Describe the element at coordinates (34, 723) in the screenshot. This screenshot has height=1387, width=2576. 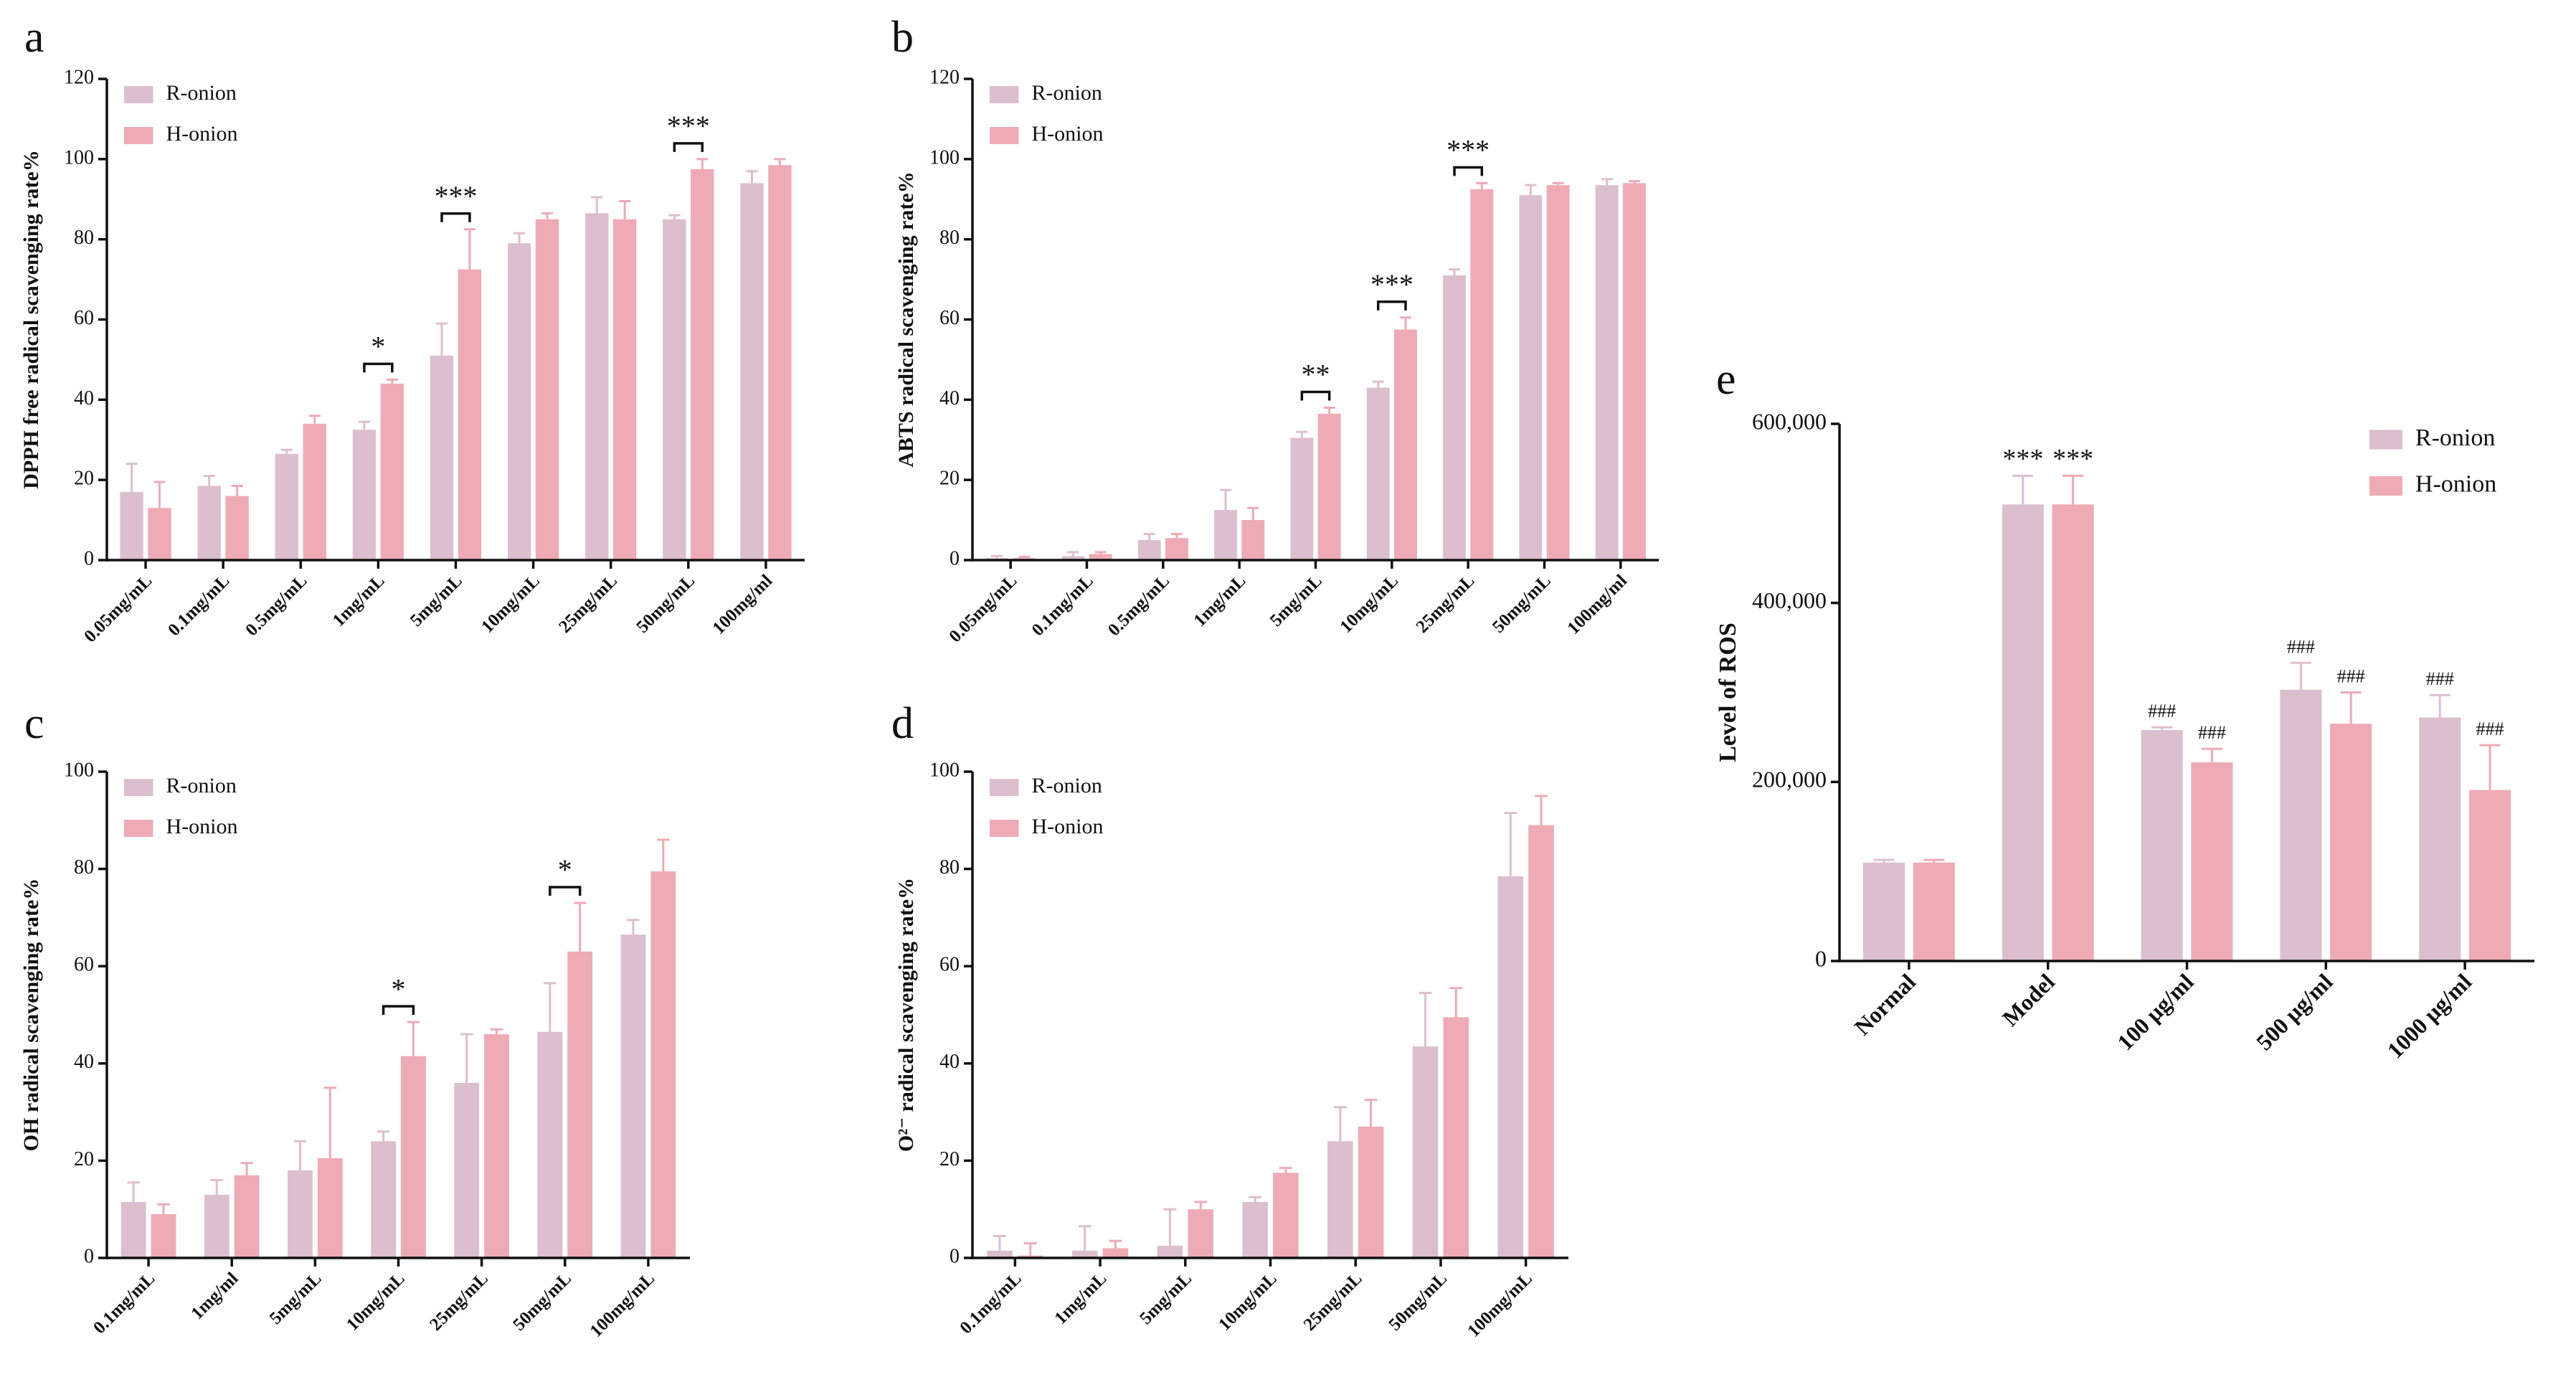
I see `panel-label: c` at that location.